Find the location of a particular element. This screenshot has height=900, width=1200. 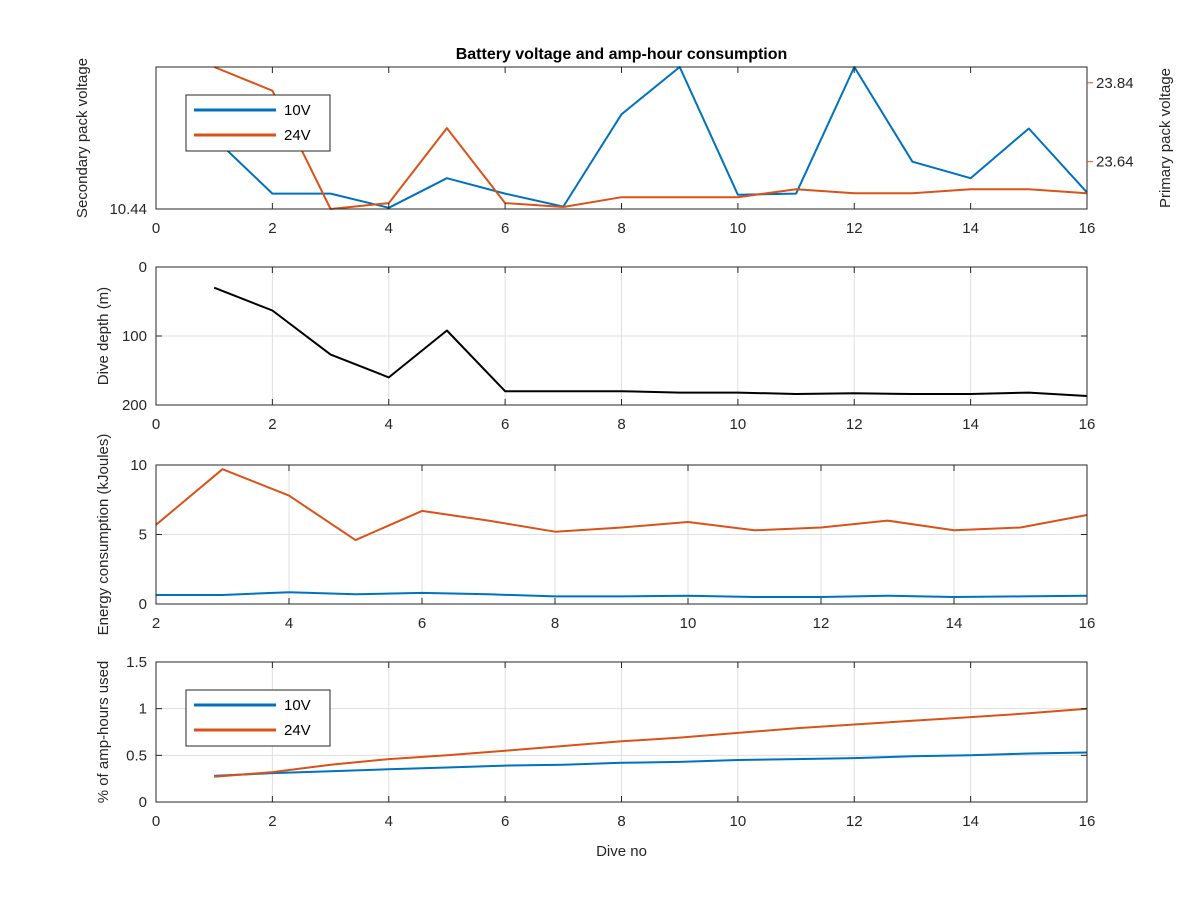

x-tick-label-1: 0 is located at coordinates (156, 228).